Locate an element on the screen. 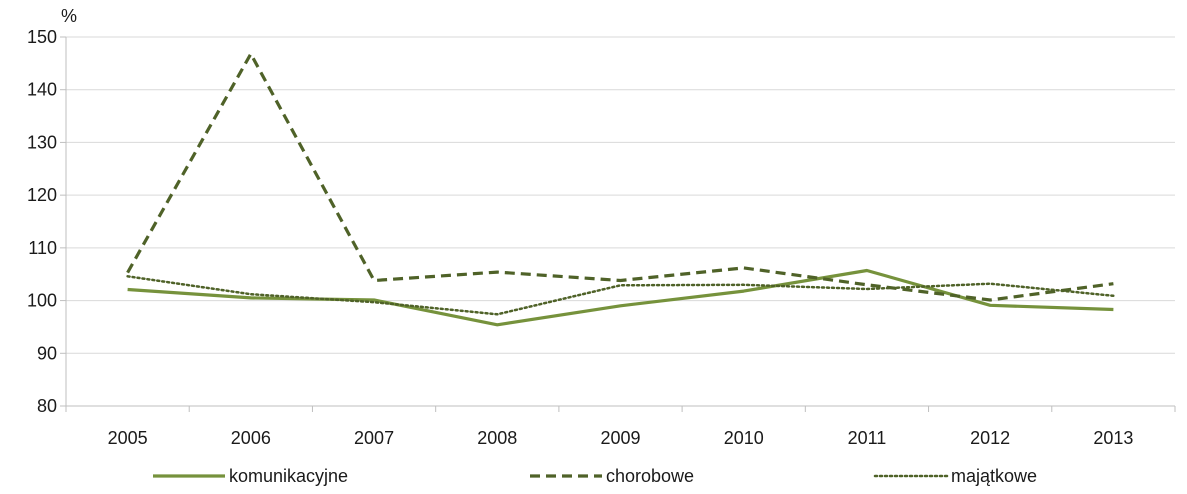  x-tick-label: 2013 is located at coordinates (1113, 438).